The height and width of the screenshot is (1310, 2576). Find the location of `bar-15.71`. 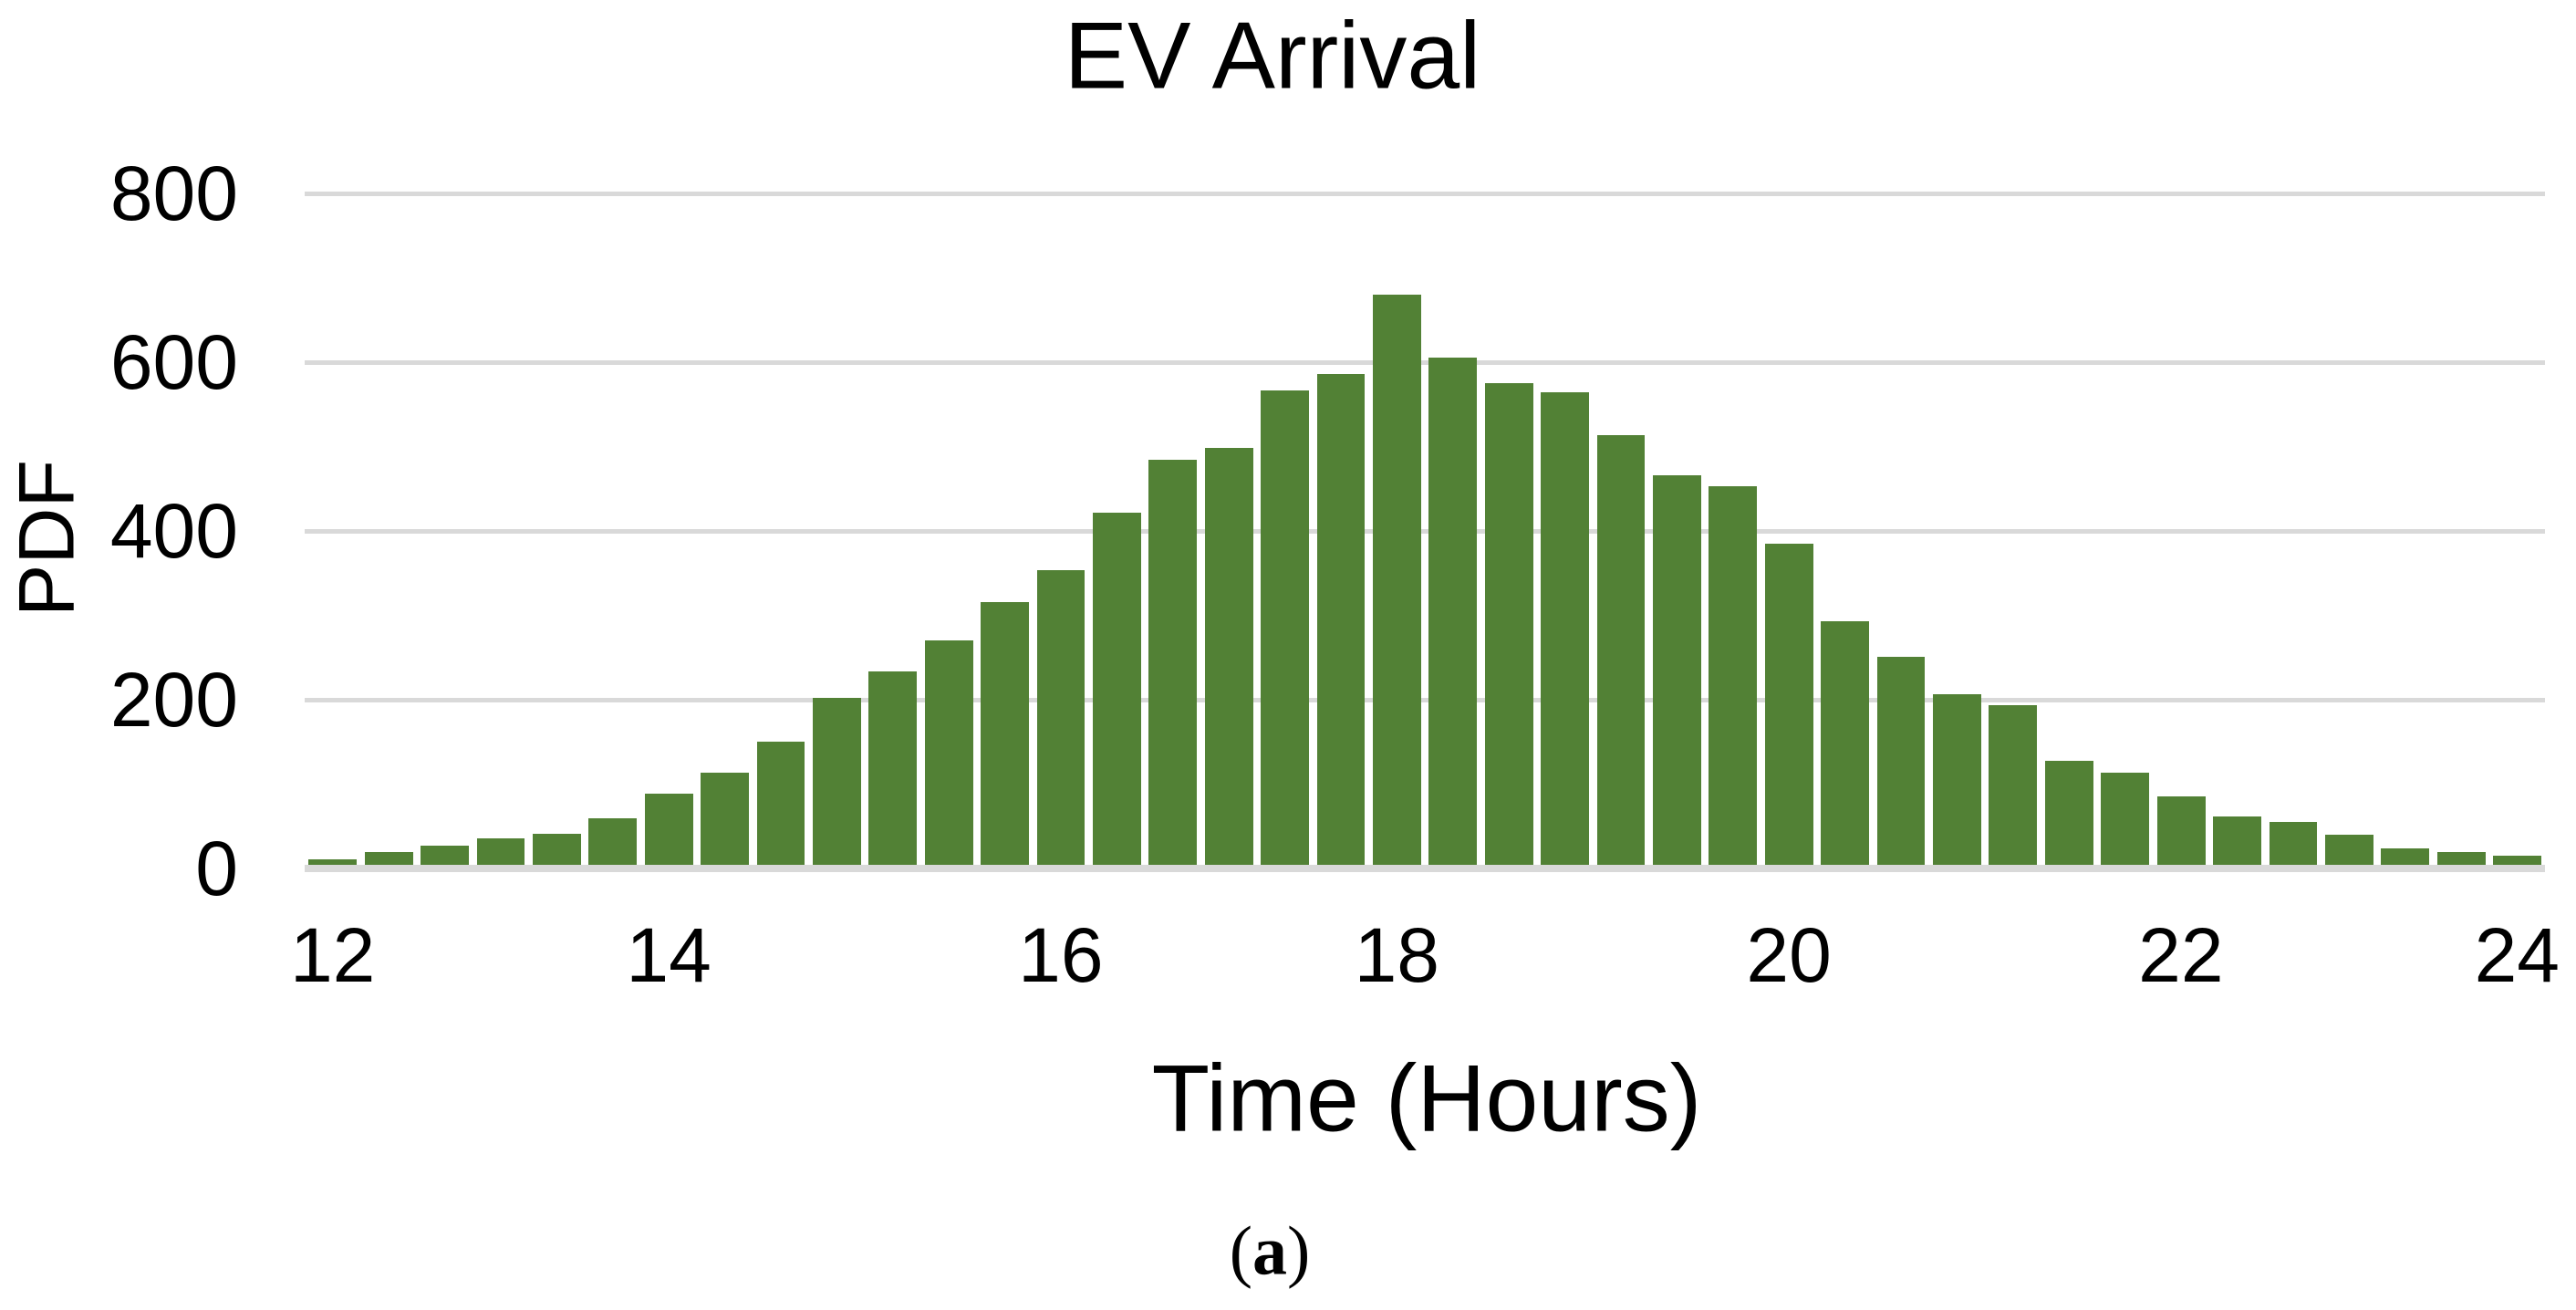

bar-15.71 is located at coordinates (1005, 734).